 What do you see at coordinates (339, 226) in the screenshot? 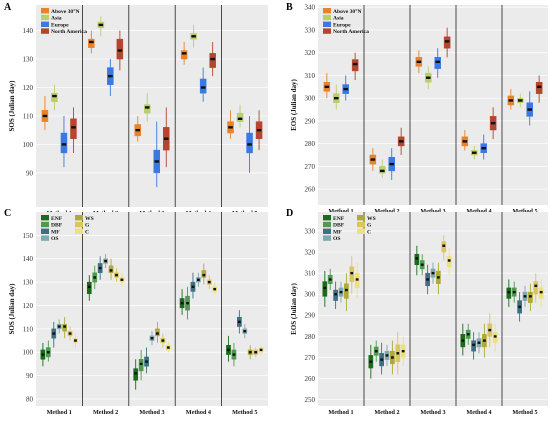
I see `legend-label: DBF` at bounding box center [339, 226].